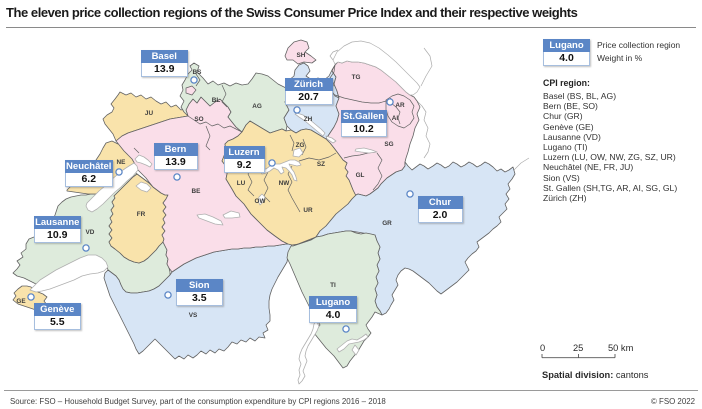  What do you see at coordinates (197, 191) in the screenshot?
I see `svg-text: BE` at bounding box center [197, 191].